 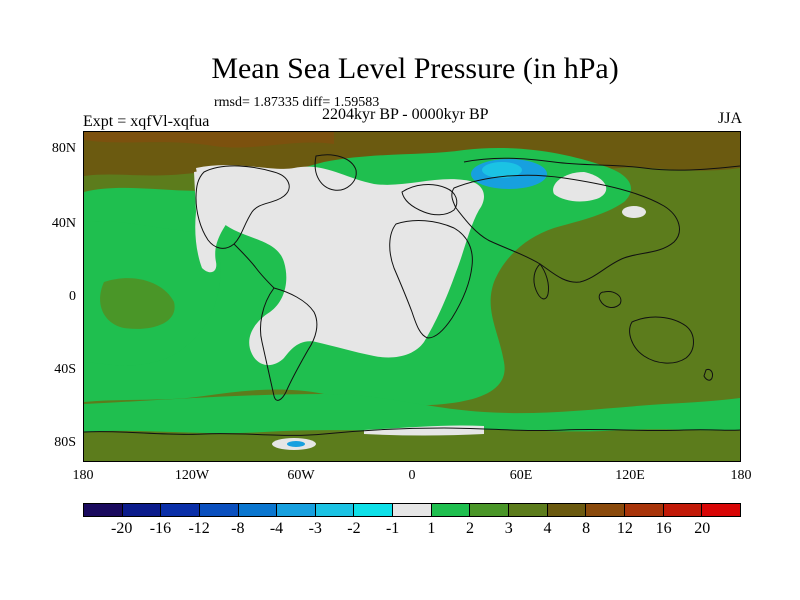 What do you see at coordinates (315, 528) in the screenshot?
I see `colorbar-label: -3` at bounding box center [315, 528].